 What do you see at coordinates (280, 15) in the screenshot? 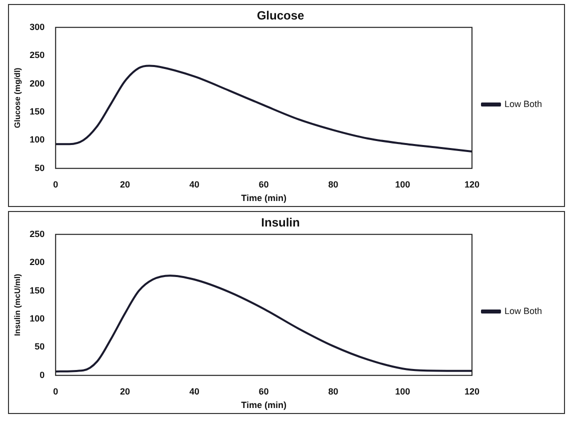
I see `chart-title: Glucose` at bounding box center [280, 15].